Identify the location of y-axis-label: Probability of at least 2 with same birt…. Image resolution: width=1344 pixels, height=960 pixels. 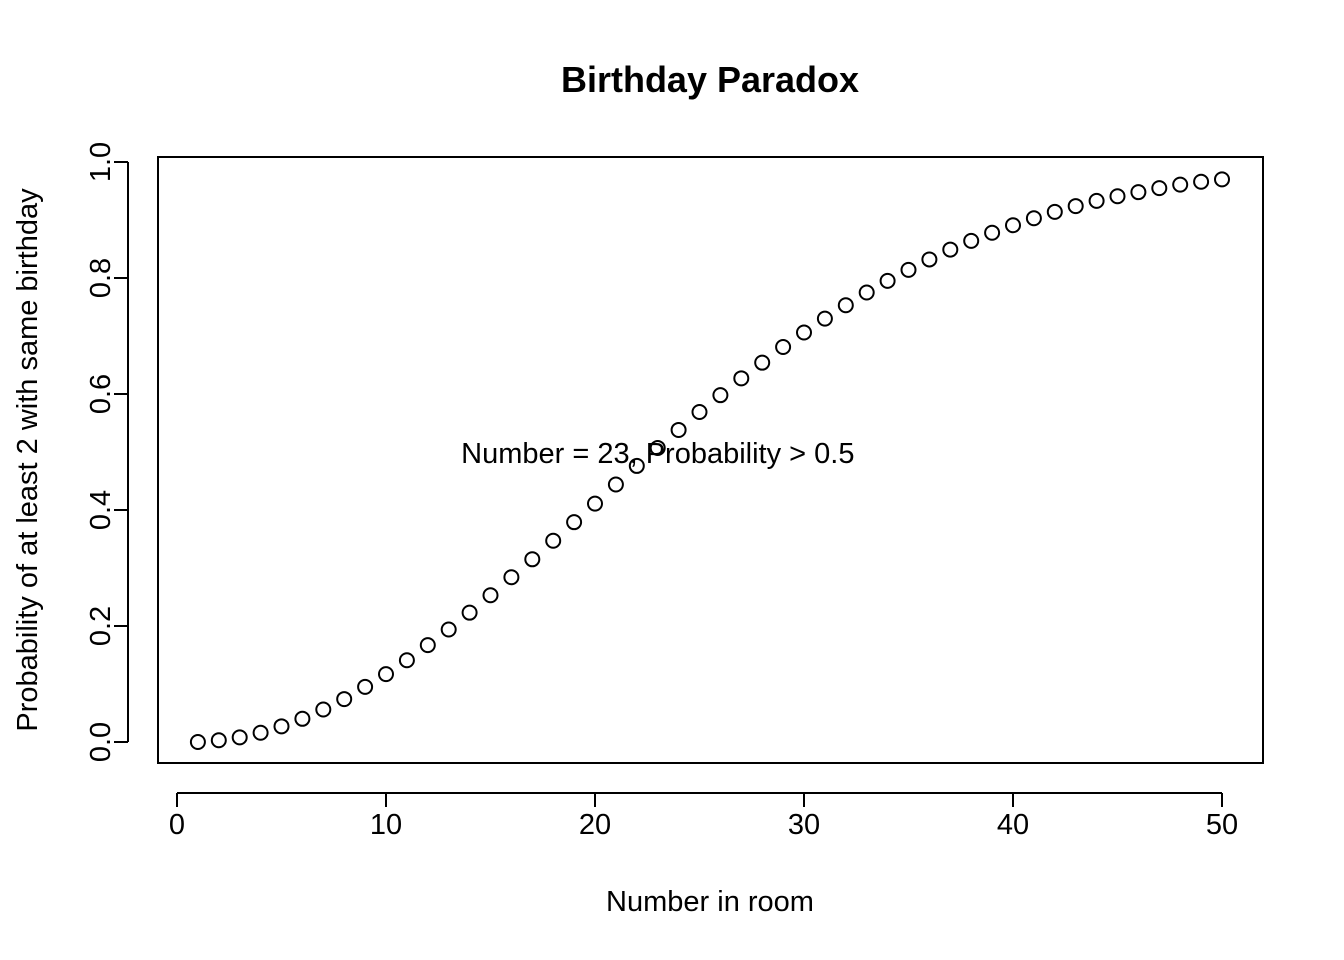
(28, 460).